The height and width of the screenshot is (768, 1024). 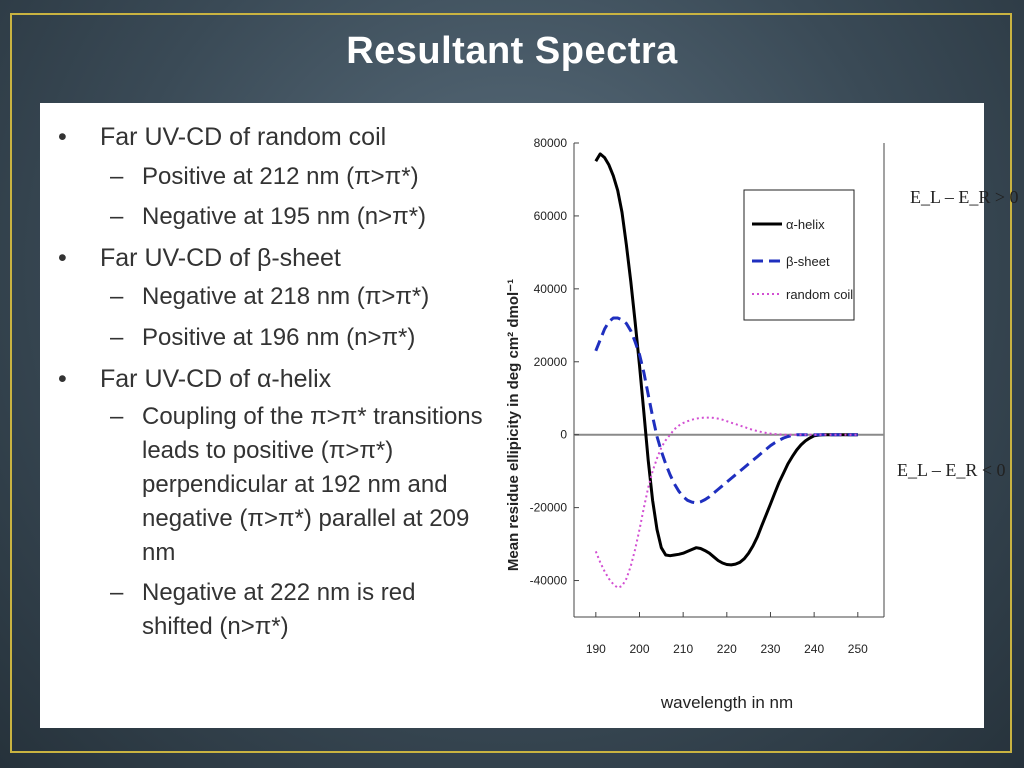 What do you see at coordinates (243, 137) in the screenshot?
I see `bullet-text: Far UV-CD of random coil` at bounding box center [243, 137].